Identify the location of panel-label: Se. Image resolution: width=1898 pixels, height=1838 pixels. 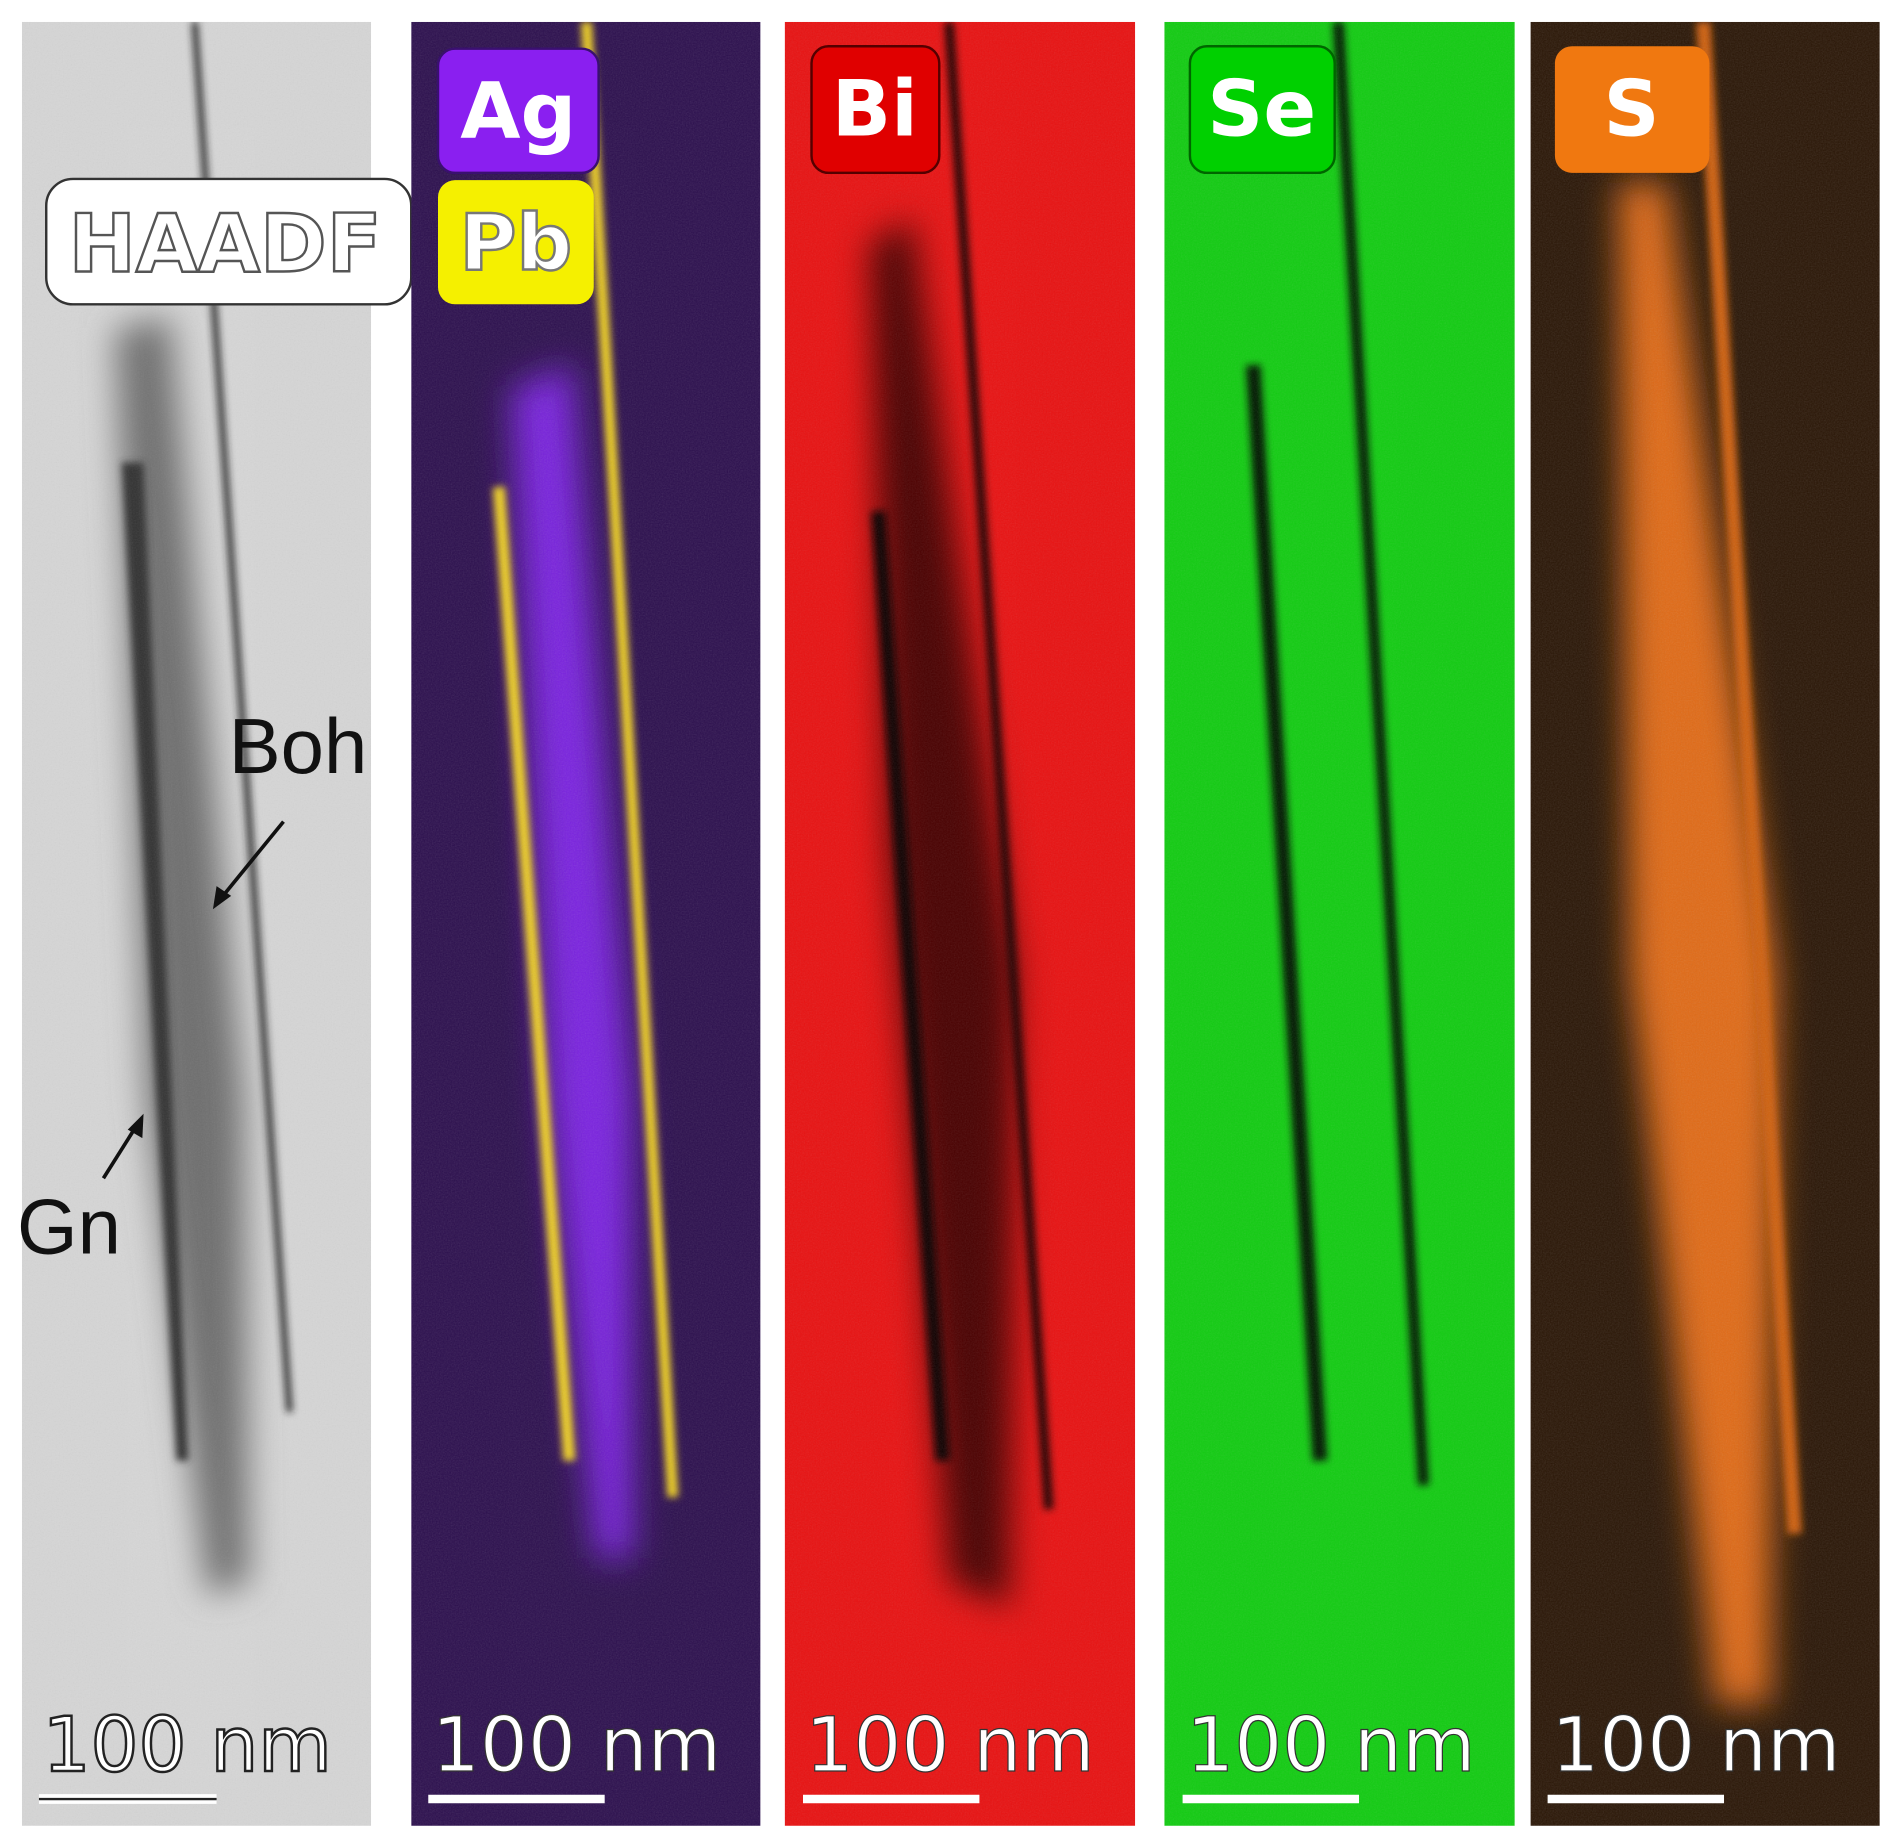
(1261, 110).